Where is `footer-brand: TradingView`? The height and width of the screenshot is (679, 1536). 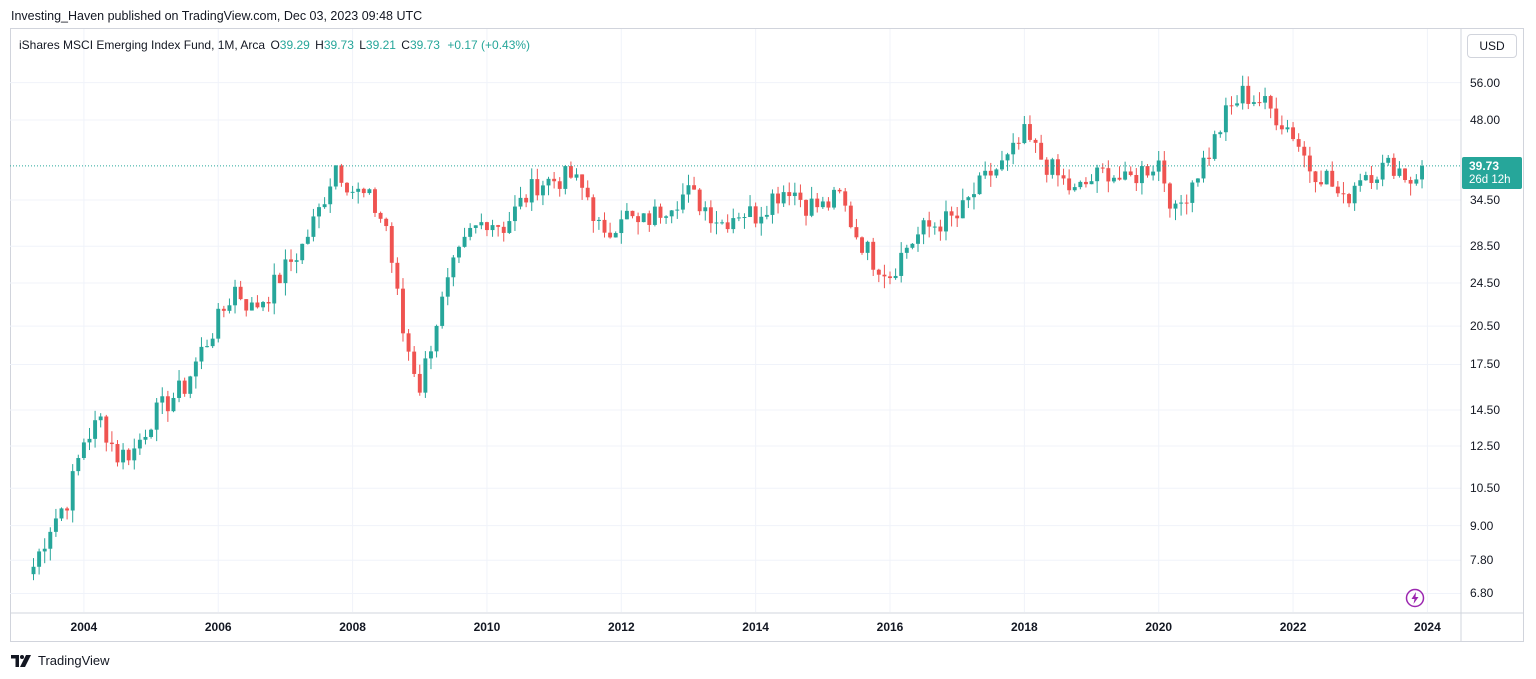
footer-brand: TradingView is located at coordinates (74, 660).